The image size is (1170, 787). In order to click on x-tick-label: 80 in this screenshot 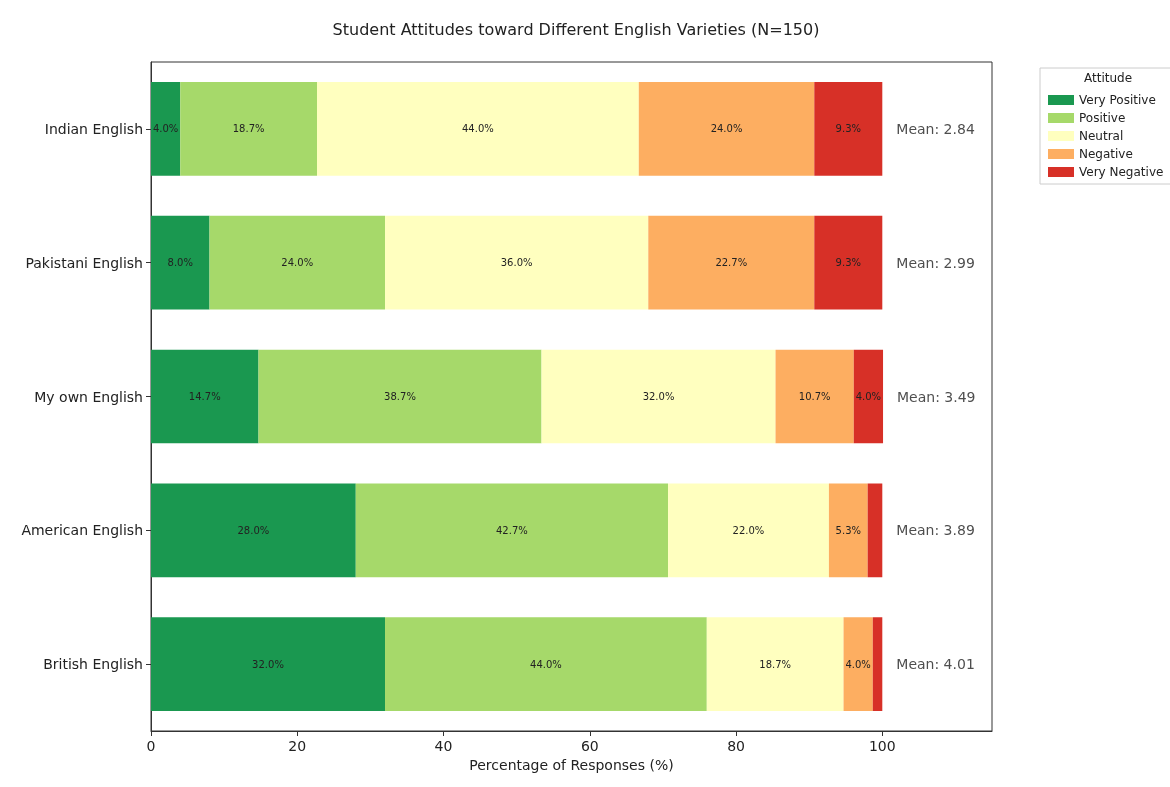, I will do `click(736, 746)`.